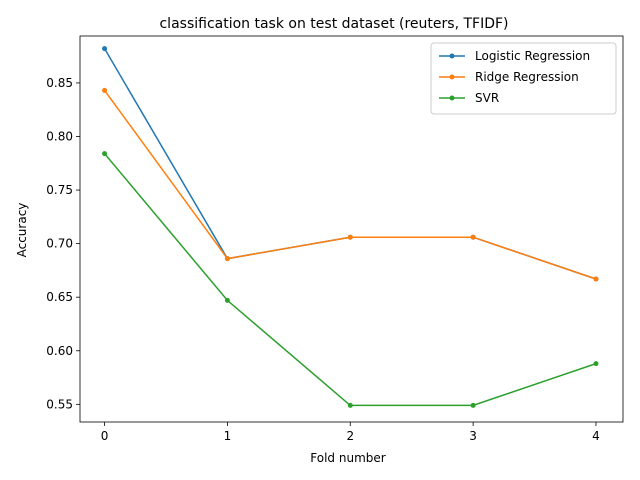  I want to click on x-axis-label: Fold number, so click(347, 458).